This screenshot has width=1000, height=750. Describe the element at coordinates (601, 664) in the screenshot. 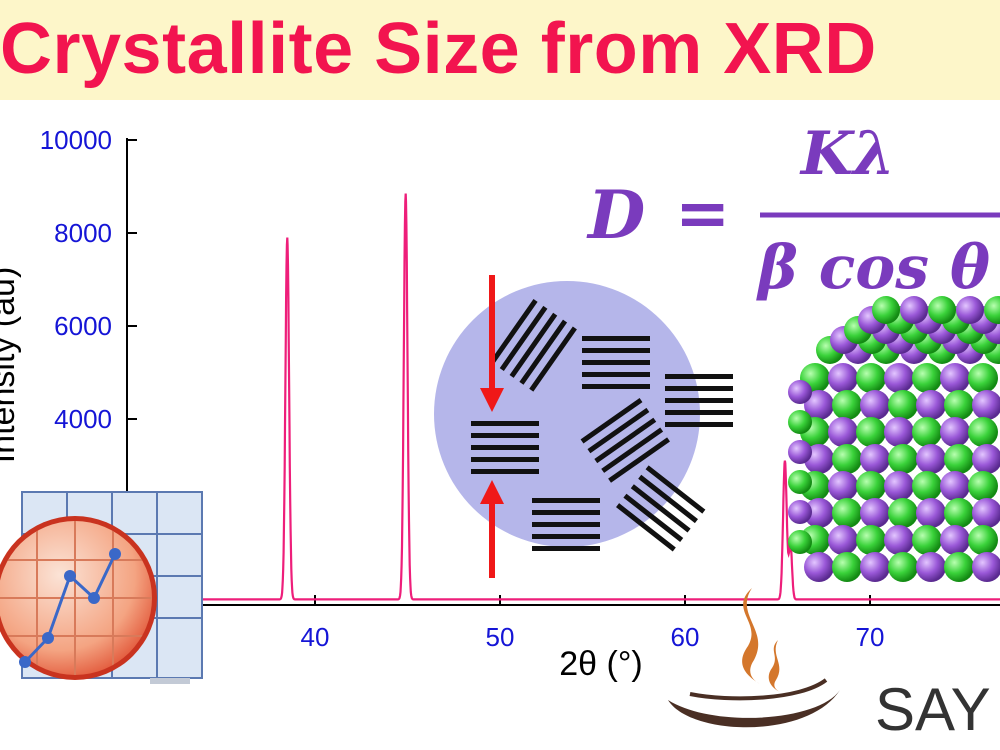

I see `x-axis-label: 2θ (°)` at that location.